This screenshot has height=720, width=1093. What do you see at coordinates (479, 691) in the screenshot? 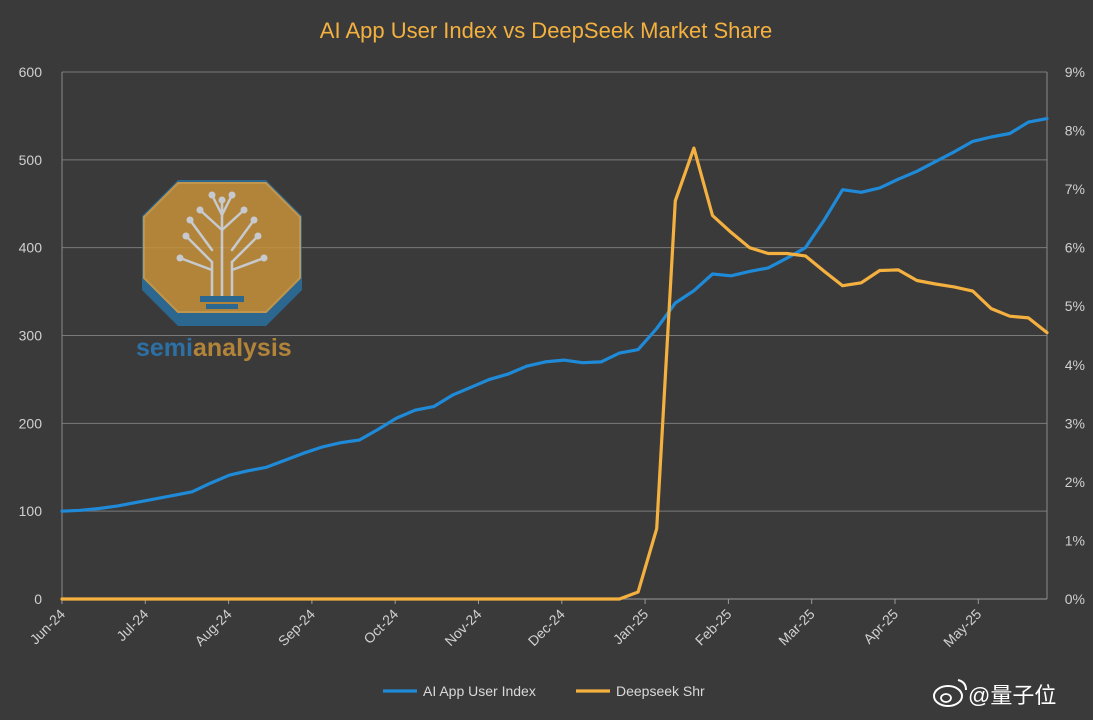
I see `legend-label: AI App User Index` at bounding box center [479, 691].